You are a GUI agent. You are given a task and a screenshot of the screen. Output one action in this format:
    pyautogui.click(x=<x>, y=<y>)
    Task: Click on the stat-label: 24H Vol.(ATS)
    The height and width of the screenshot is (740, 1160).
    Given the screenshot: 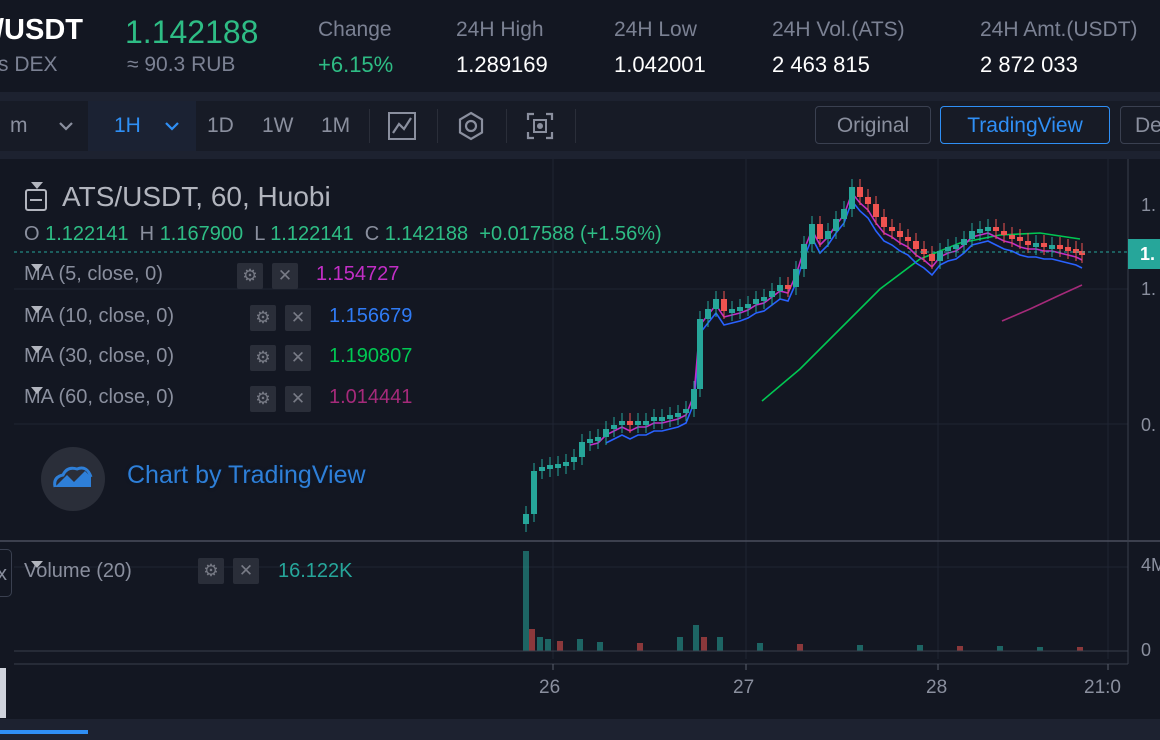 What is the action you would take?
    pyautogui.click(x=838, y=29)
    